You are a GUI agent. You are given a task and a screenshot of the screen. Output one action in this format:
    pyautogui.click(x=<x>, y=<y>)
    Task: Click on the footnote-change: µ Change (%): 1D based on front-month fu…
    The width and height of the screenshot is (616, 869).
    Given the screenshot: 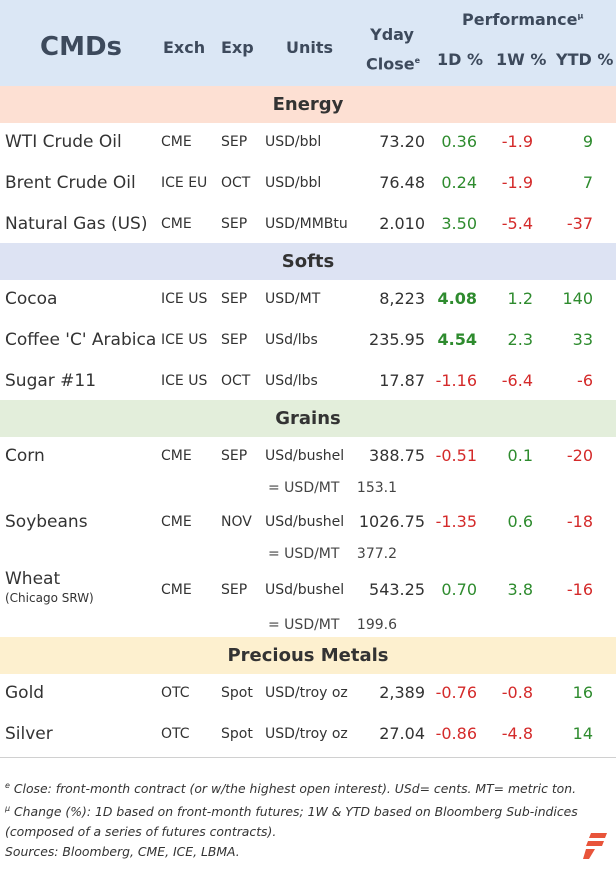 What is the action you would take?
    pyautogui.click(x=305, y=820)
    